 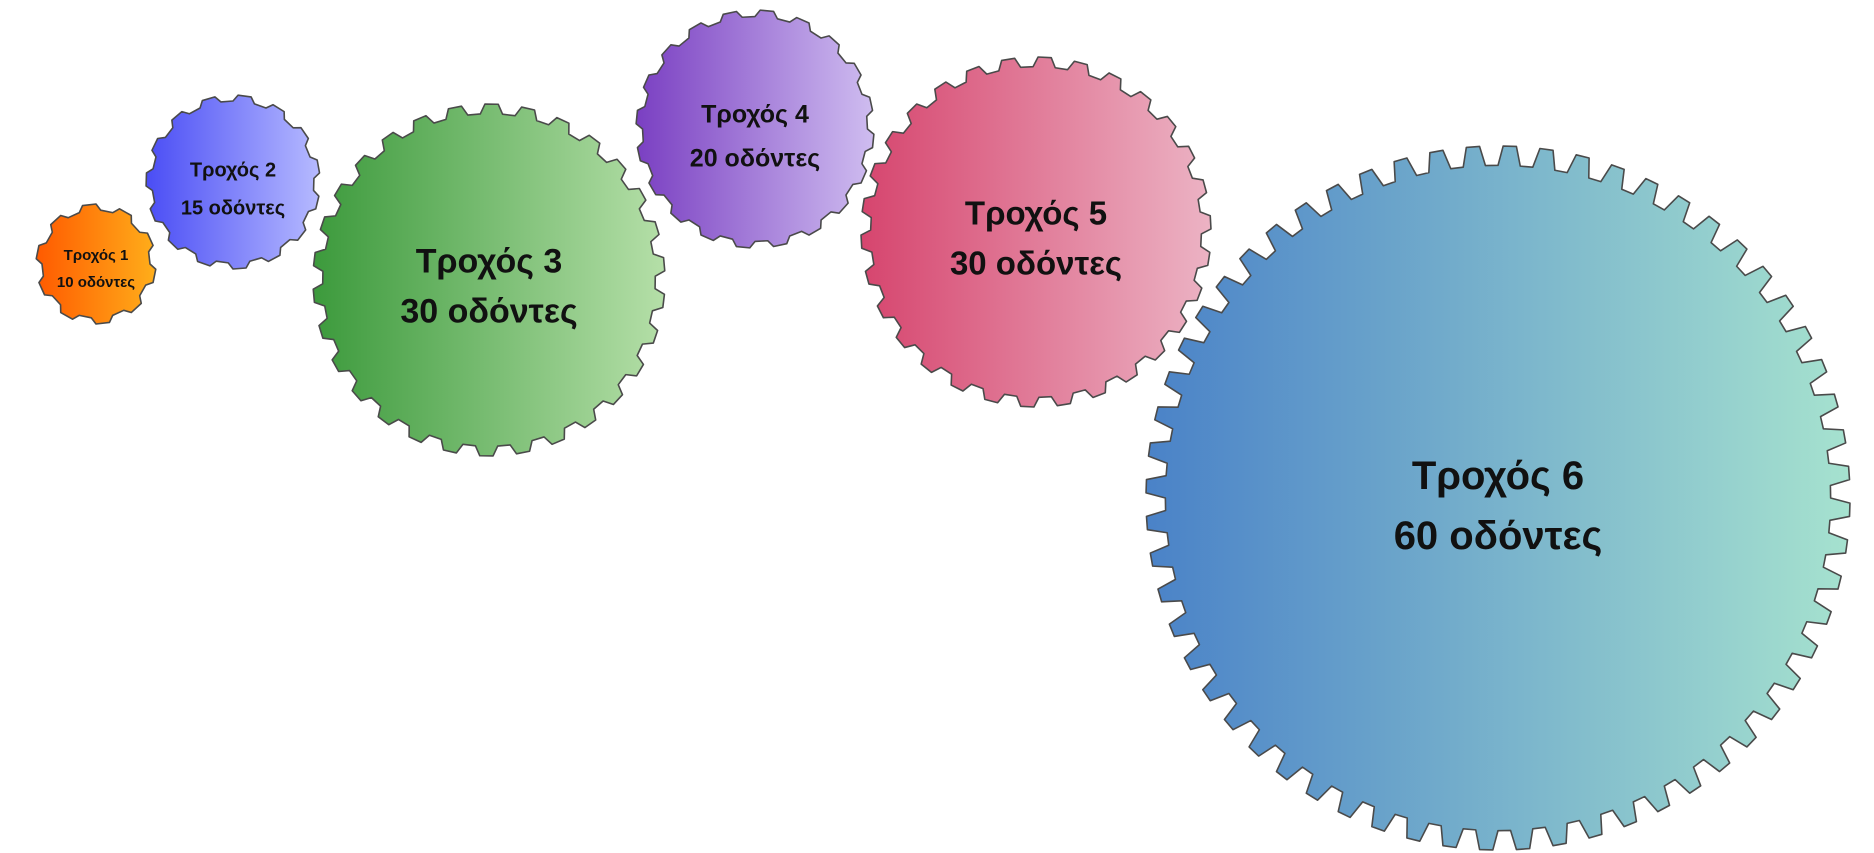 What do you see at coordinates (488, 312) in the screenshot?
I see `gear-3-teeth-label: 30 οδόντες` at bounding box center [488, 312].